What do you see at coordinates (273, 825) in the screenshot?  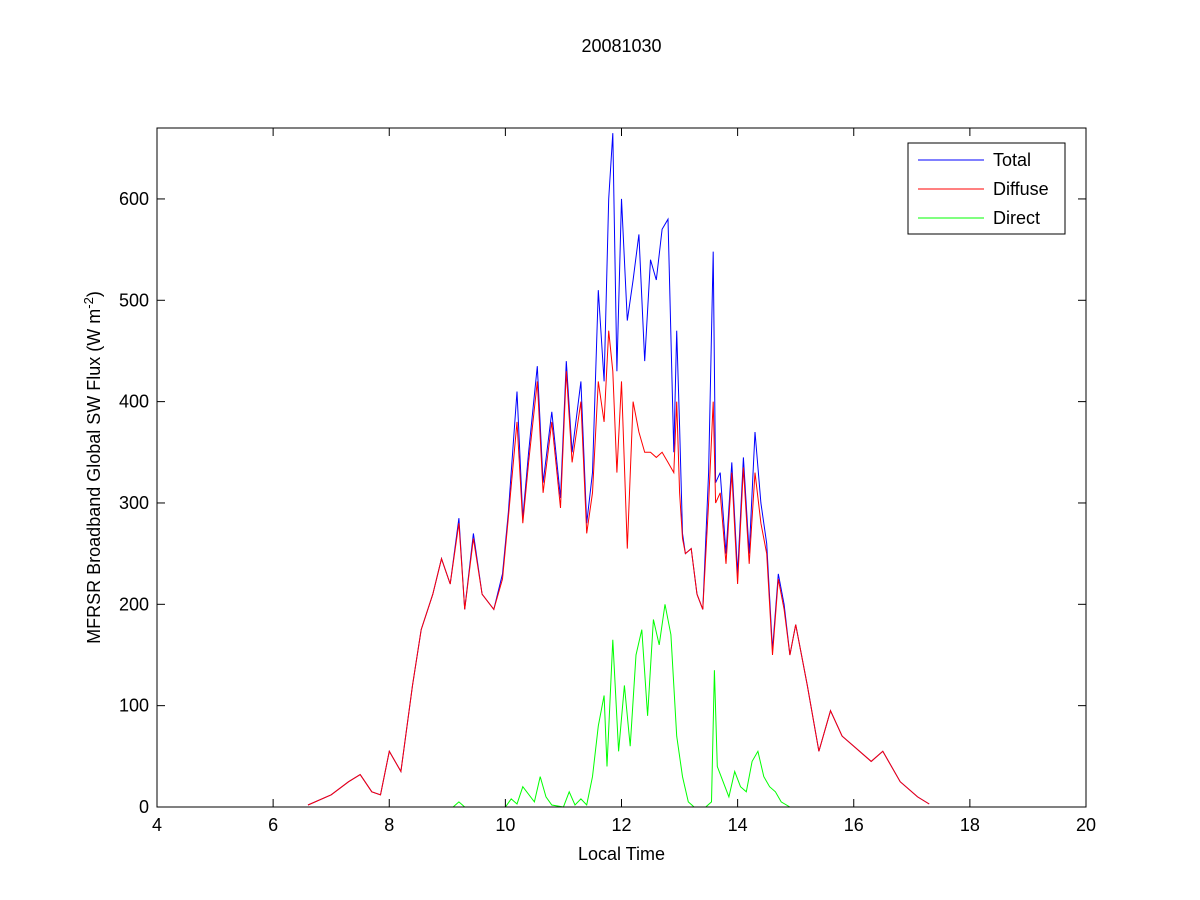 I see `x-tick-label: 6` at bounding box center [273, 825].